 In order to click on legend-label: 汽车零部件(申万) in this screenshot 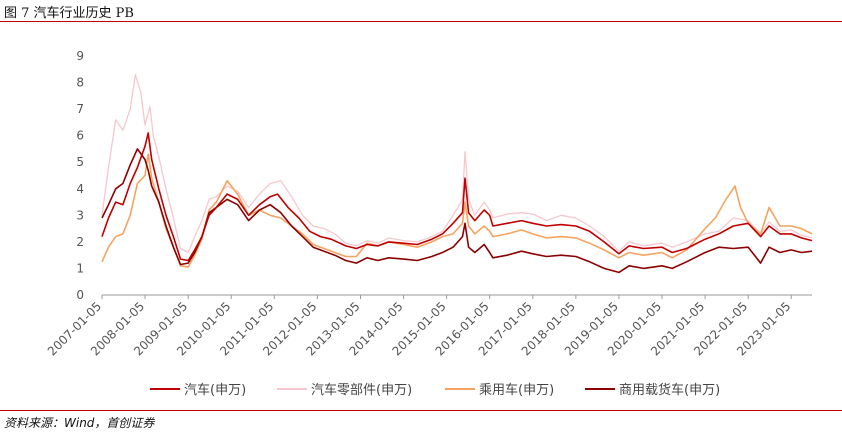, I will do `click(361, 390)`.